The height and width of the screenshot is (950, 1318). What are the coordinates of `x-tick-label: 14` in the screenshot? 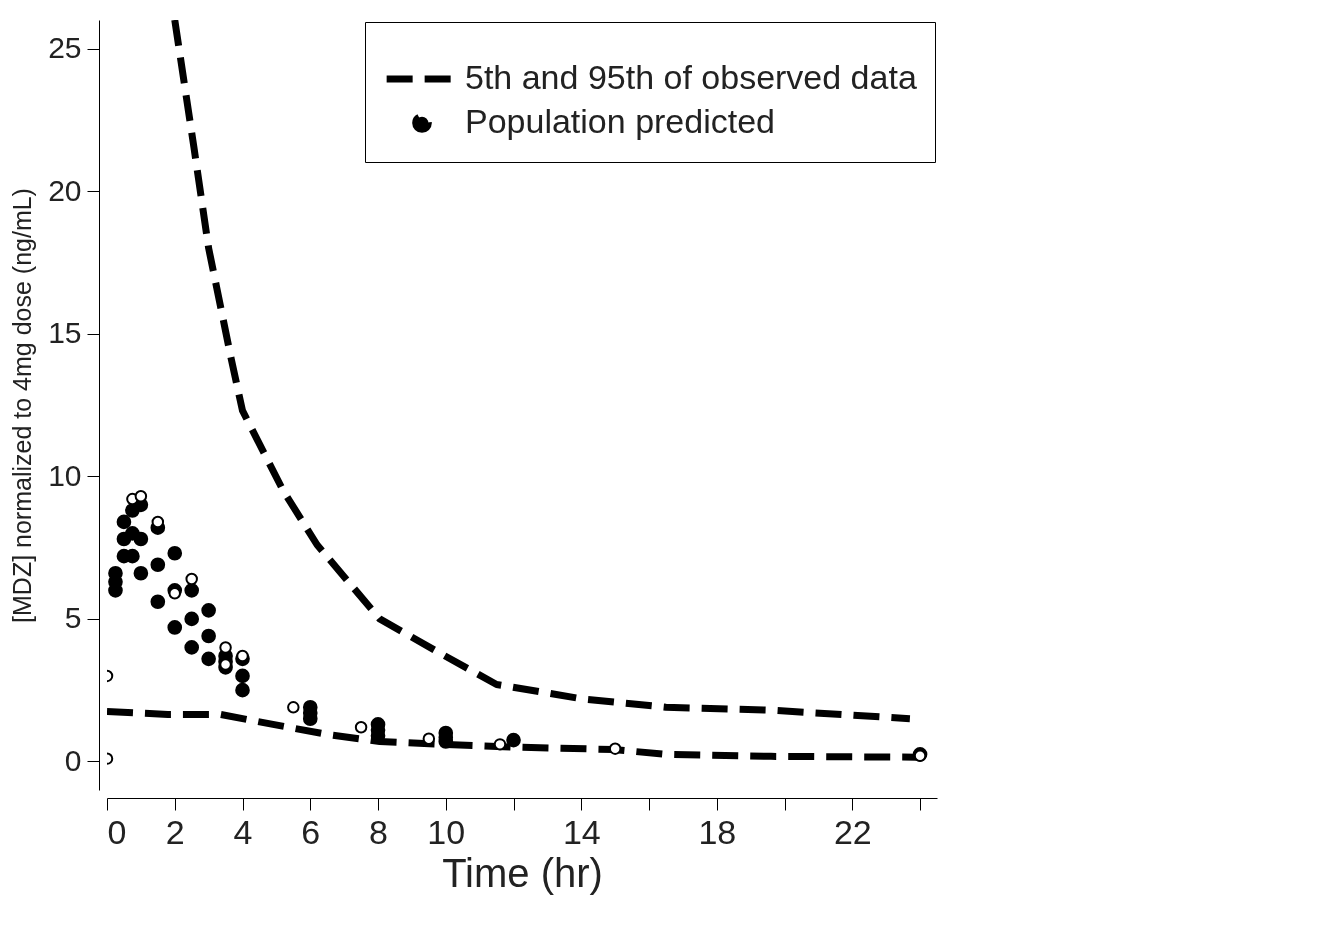 It's located at (581, 831).